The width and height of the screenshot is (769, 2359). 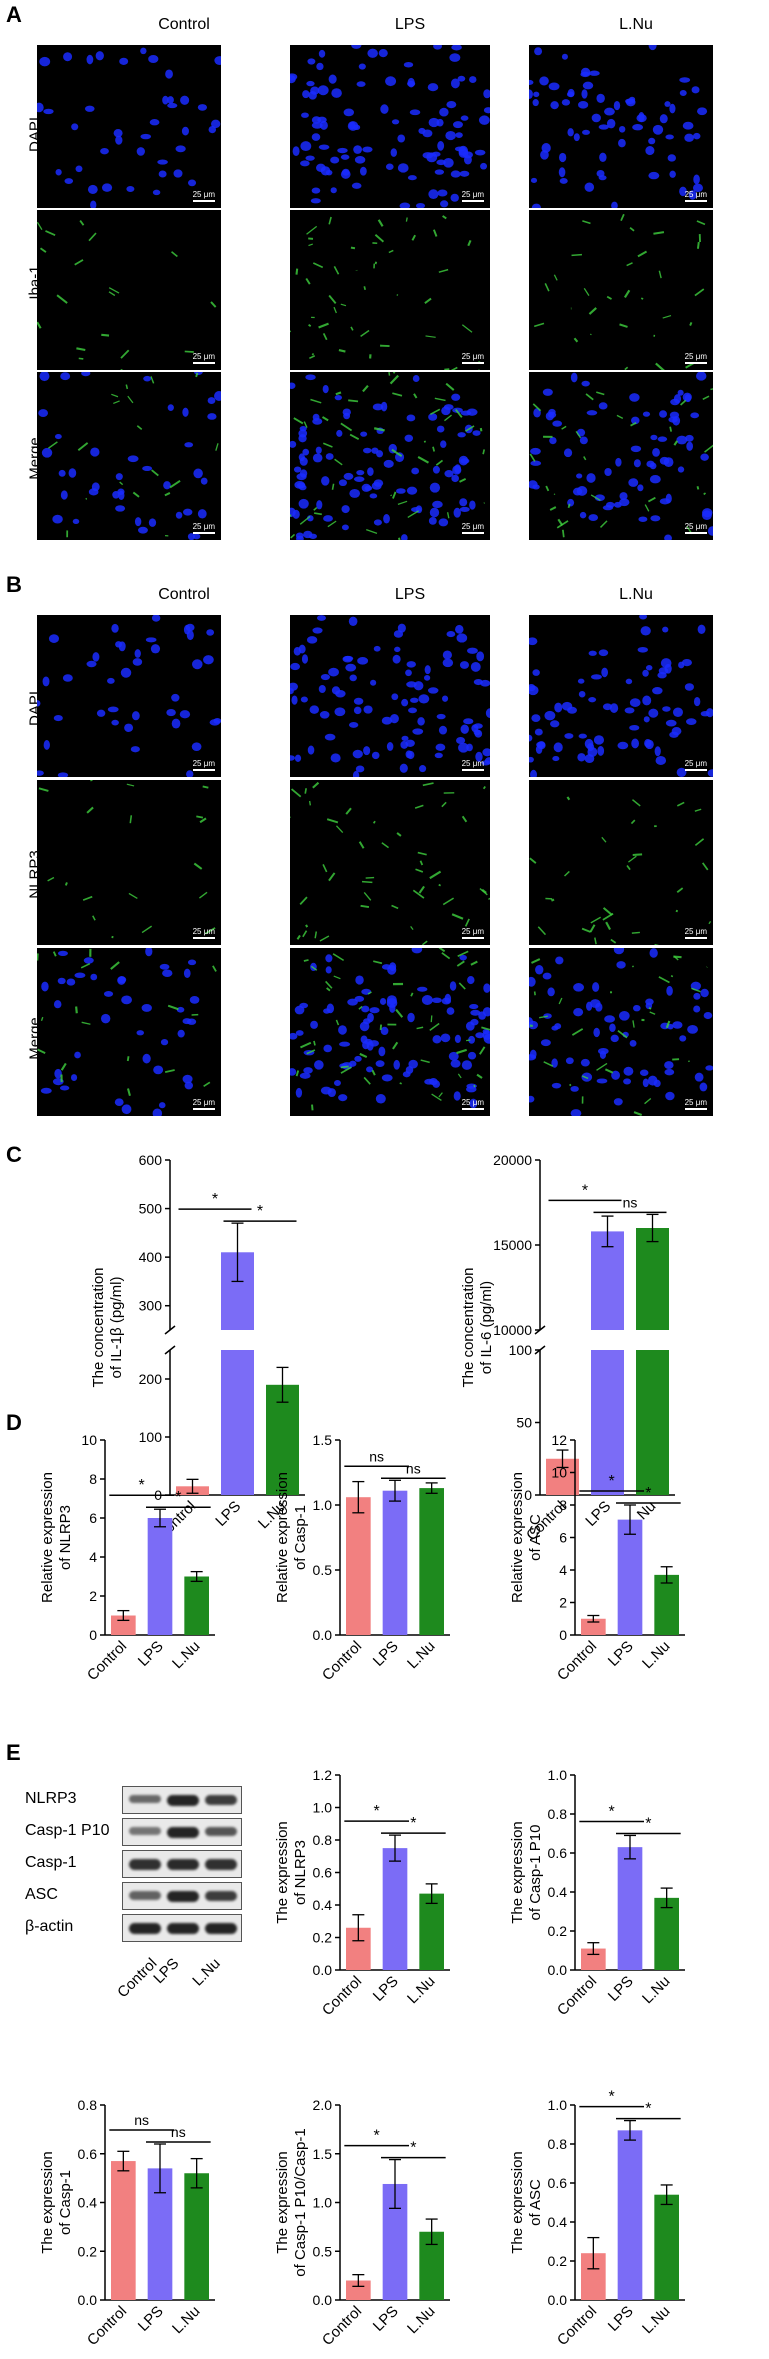 What do you see at coordinates (56, 1537) in the screenshot?
I see `y-axis-label: Relative expressionof NLRP3` at bounding box center [56, 1537].